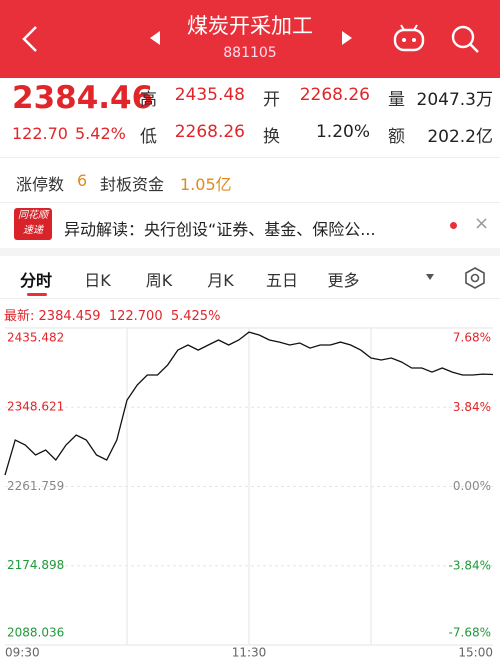  I want to click on tab-underline, so click(37, 294).